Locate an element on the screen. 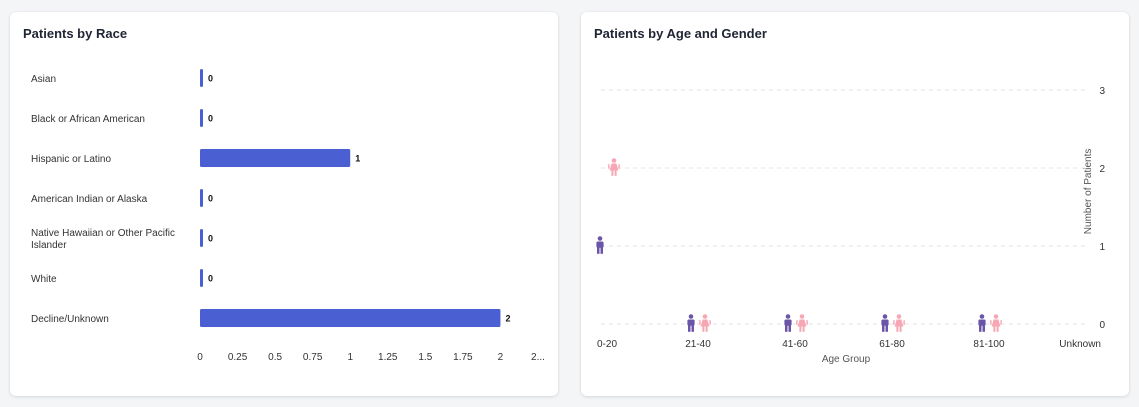 This screenshot has height=407, width=1139. race-x-tick-label: 0.25 is located at coordinates (238, 357).